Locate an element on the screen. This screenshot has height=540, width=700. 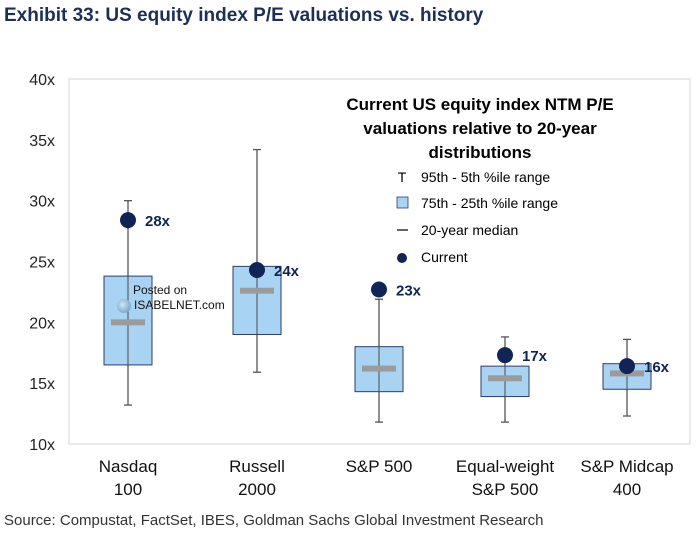
current-value-label: 17x is located at coordinates (535, 356).